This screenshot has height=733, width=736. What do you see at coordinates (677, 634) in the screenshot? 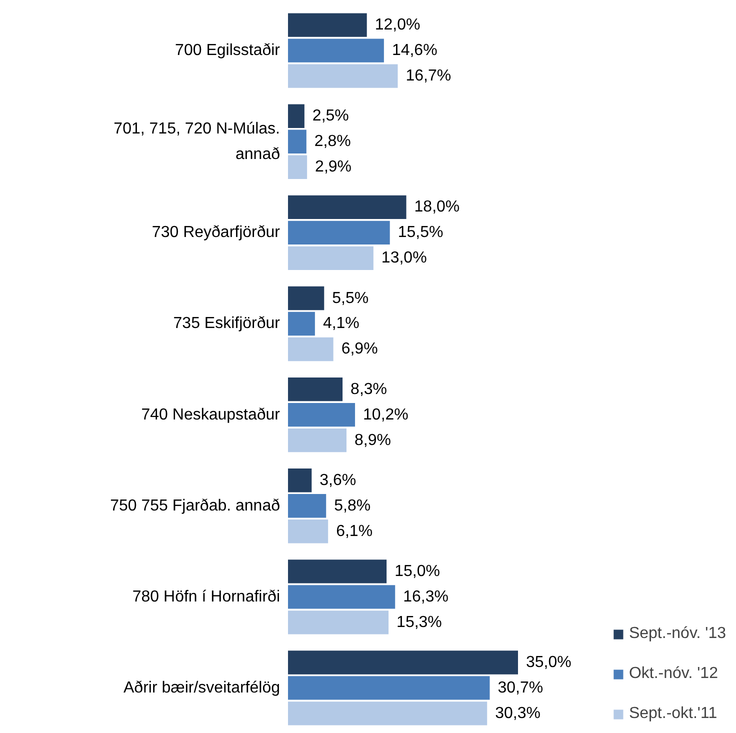
I see `legend-label: Sept.-nóv. '13` at bounding box center [677, 634].